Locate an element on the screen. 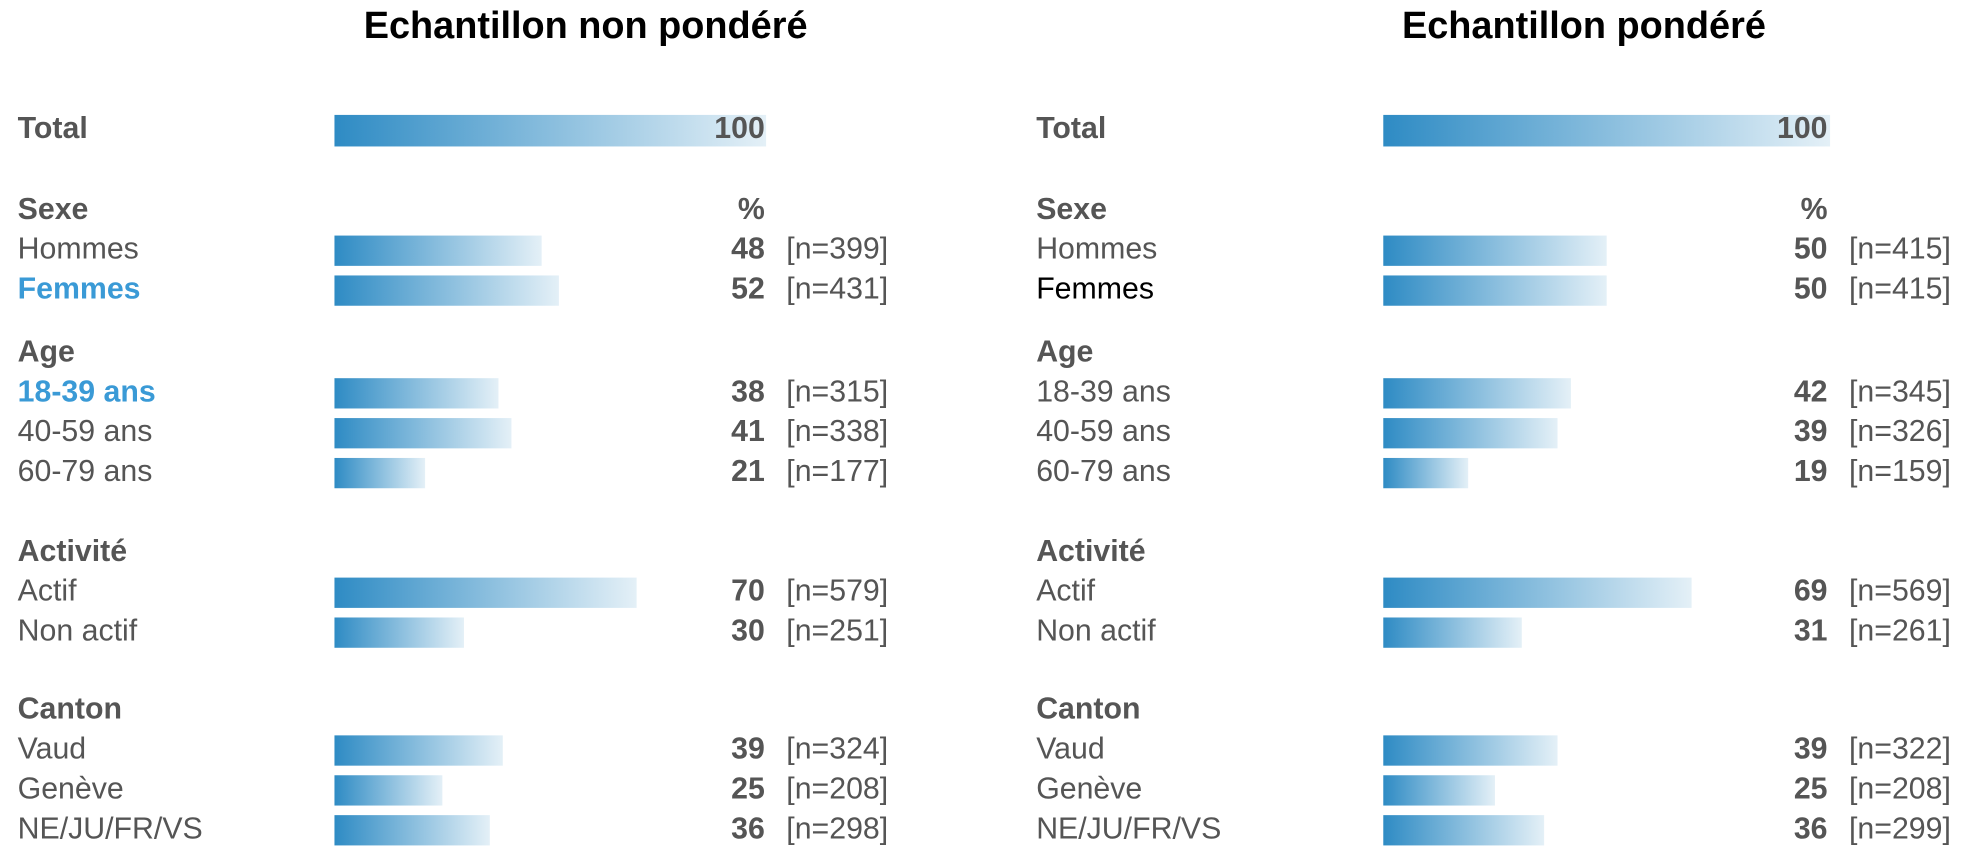  n-label: [n=251] is located at coordinates (837, 631).